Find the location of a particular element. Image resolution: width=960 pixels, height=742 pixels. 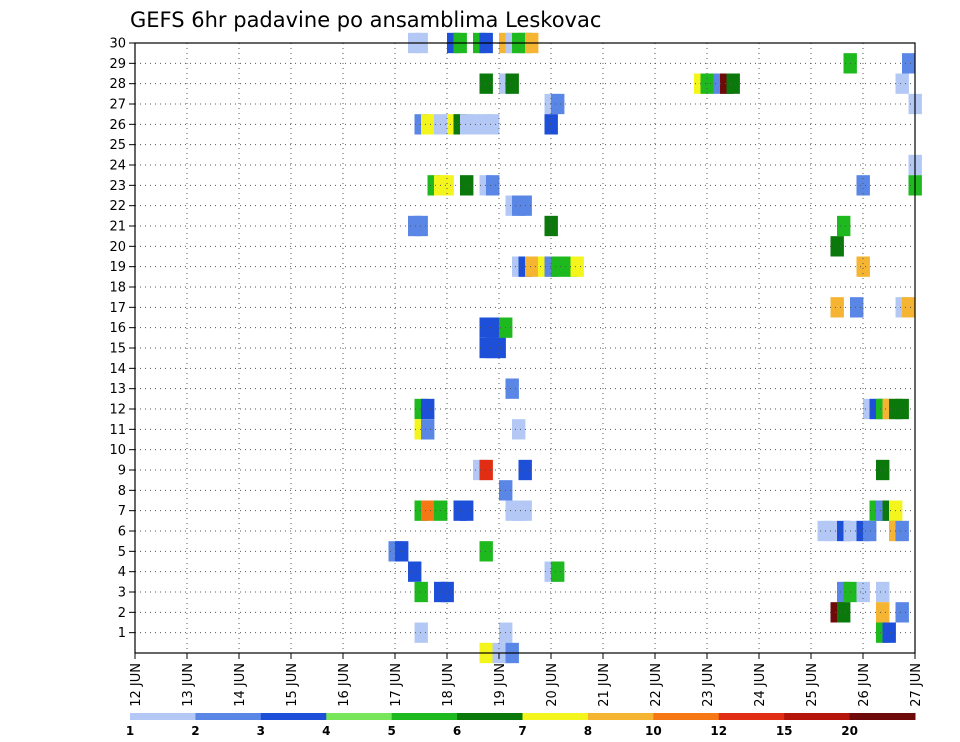

x-tick-label: 18 JUN is located at coordinates (448, 685).